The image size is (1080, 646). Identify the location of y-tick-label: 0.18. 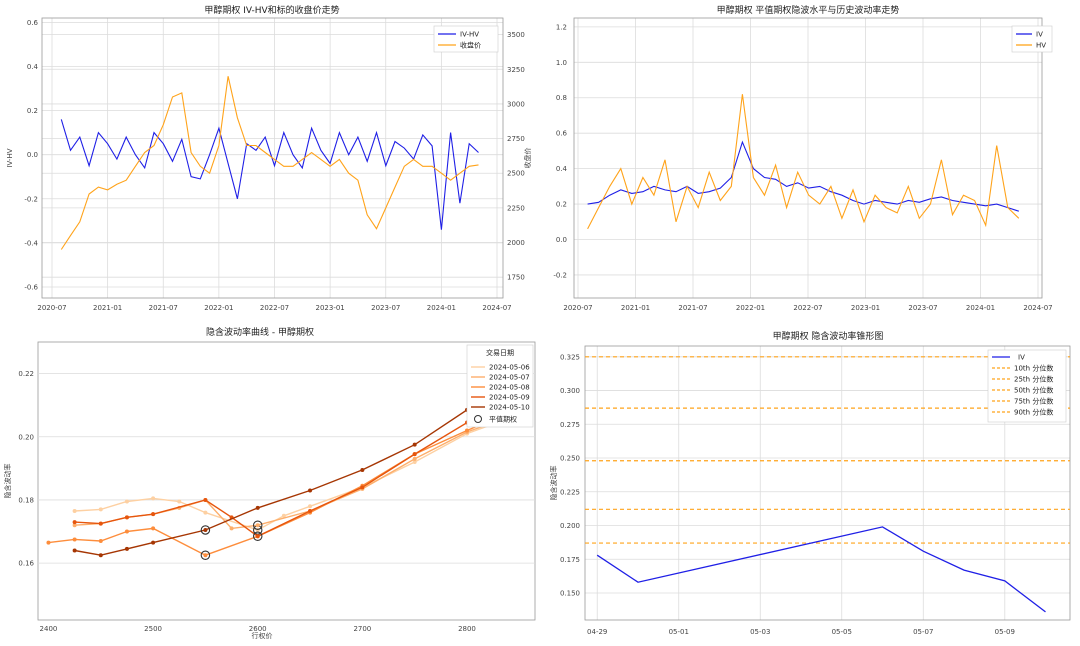
(26, 500).